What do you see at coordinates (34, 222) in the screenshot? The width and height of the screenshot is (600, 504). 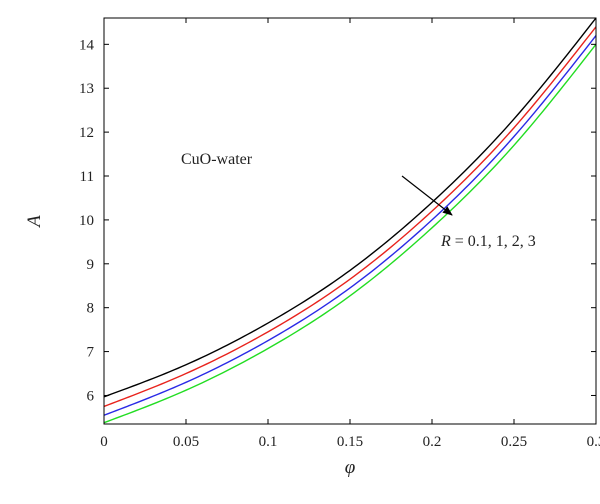 I see `y-axis-label: A` at bounding box center [34, 222].